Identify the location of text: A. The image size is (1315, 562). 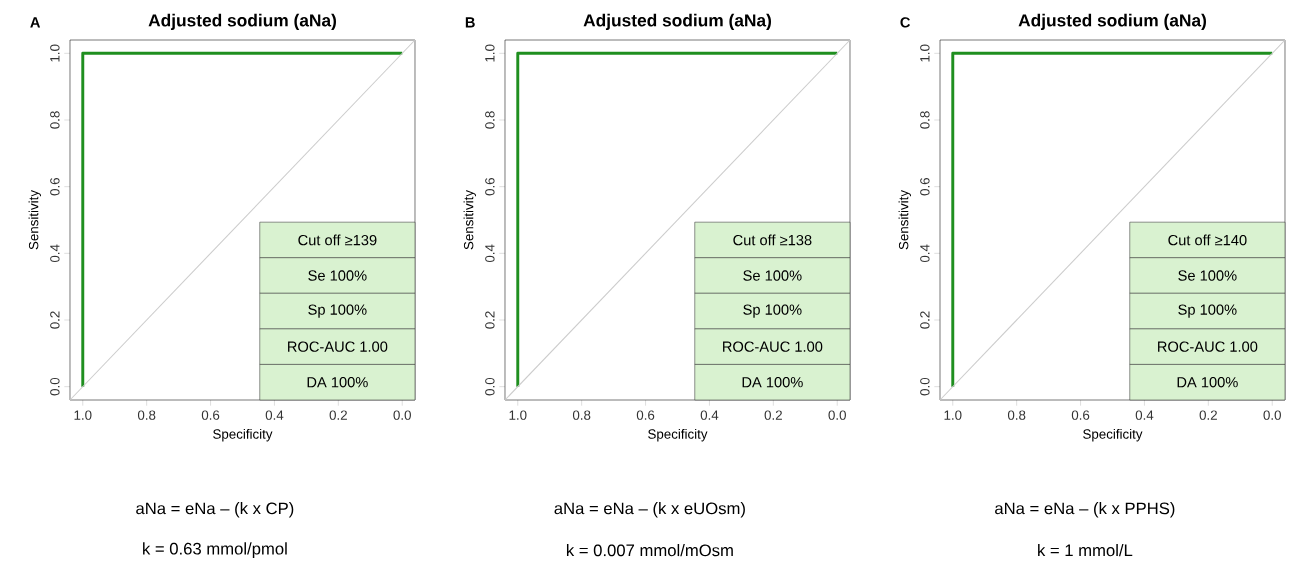
(35, 22).